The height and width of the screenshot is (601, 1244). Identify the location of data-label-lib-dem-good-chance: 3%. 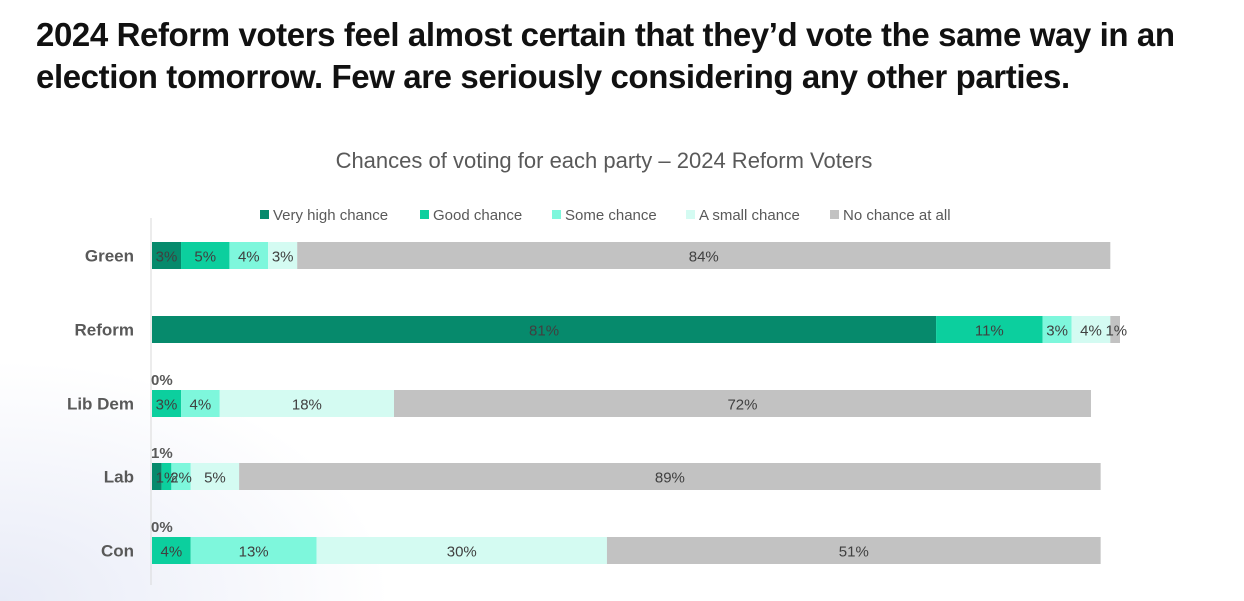
(167, 405).